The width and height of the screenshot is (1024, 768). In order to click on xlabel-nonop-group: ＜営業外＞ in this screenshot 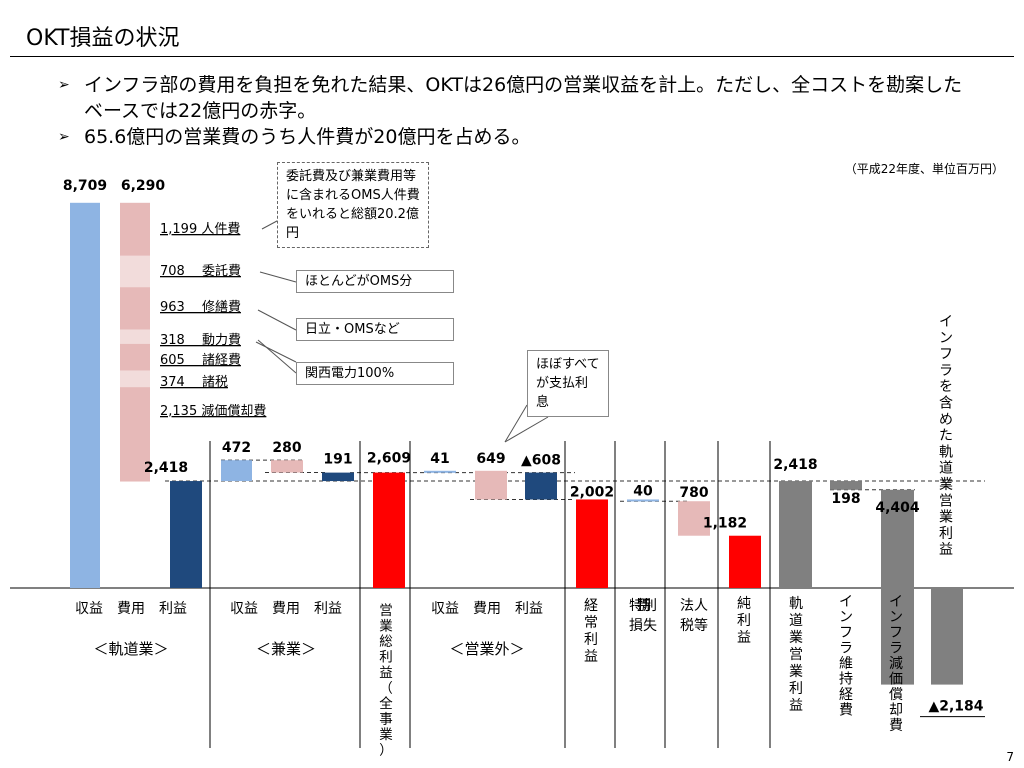, I will do `click(486, 649)`.